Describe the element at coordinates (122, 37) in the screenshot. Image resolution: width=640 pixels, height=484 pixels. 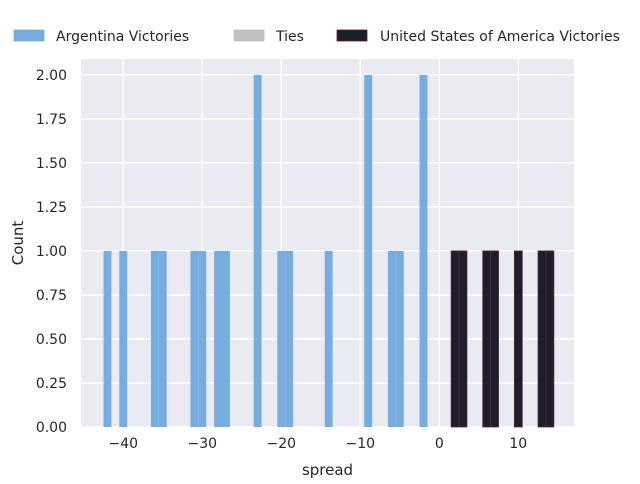
I see `legend-label: Argentina Victories` at that location.